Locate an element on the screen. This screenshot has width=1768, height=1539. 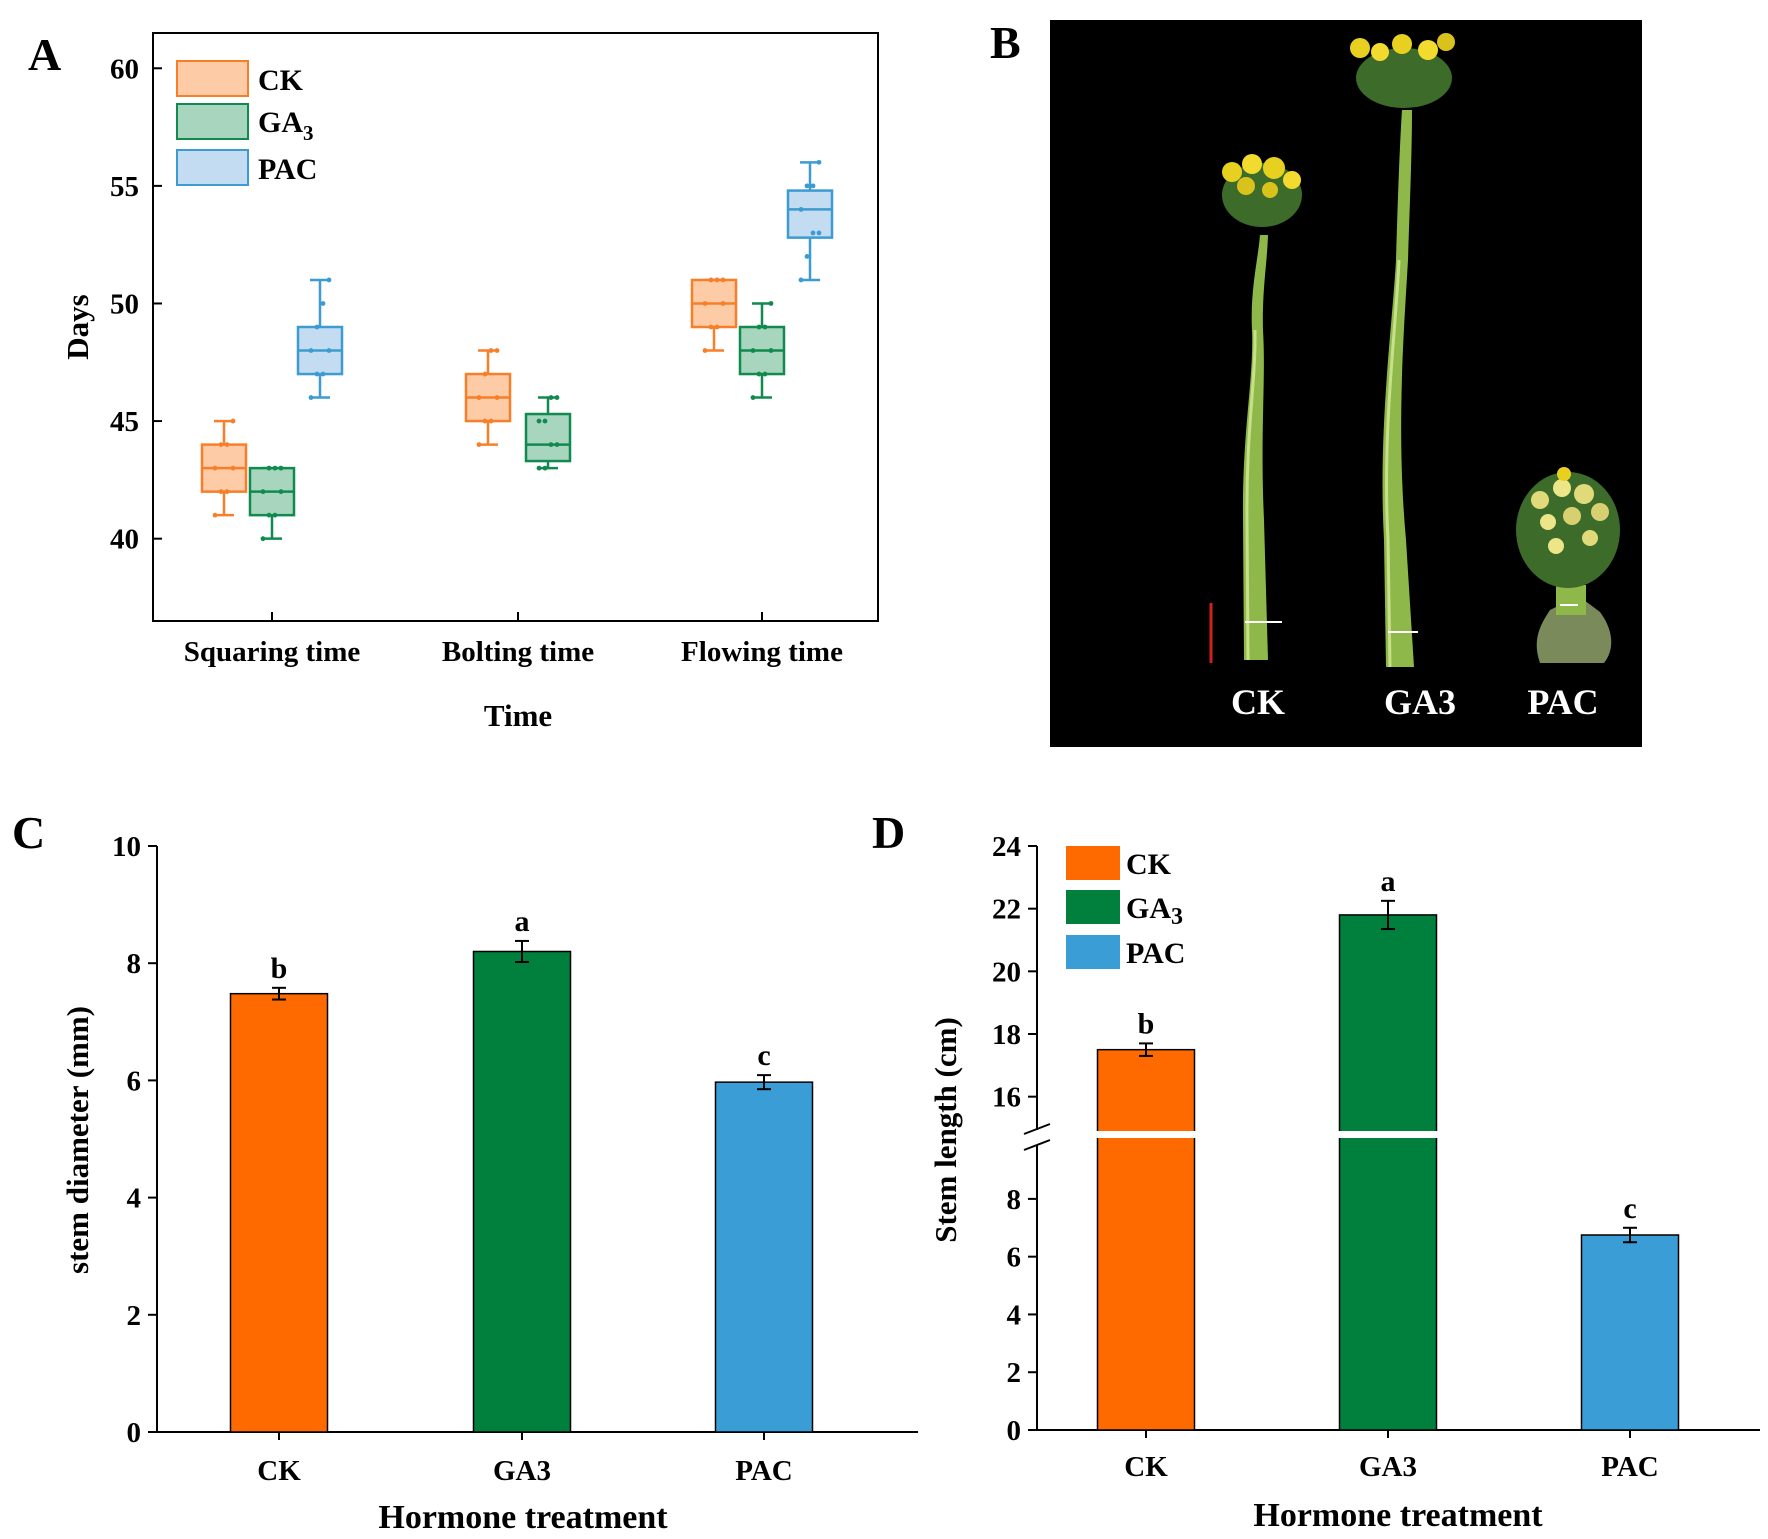
panel-d-x-ticks: CK GA3 PAC is located at coordinates (1391, 1456).